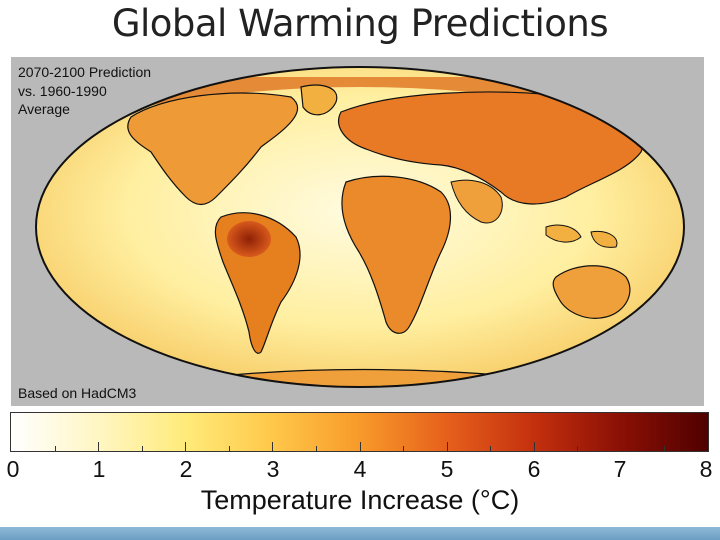 The height and width of the screenshot is (540, 720). I want to click on tick-label-4: 4, so click(360, 469).